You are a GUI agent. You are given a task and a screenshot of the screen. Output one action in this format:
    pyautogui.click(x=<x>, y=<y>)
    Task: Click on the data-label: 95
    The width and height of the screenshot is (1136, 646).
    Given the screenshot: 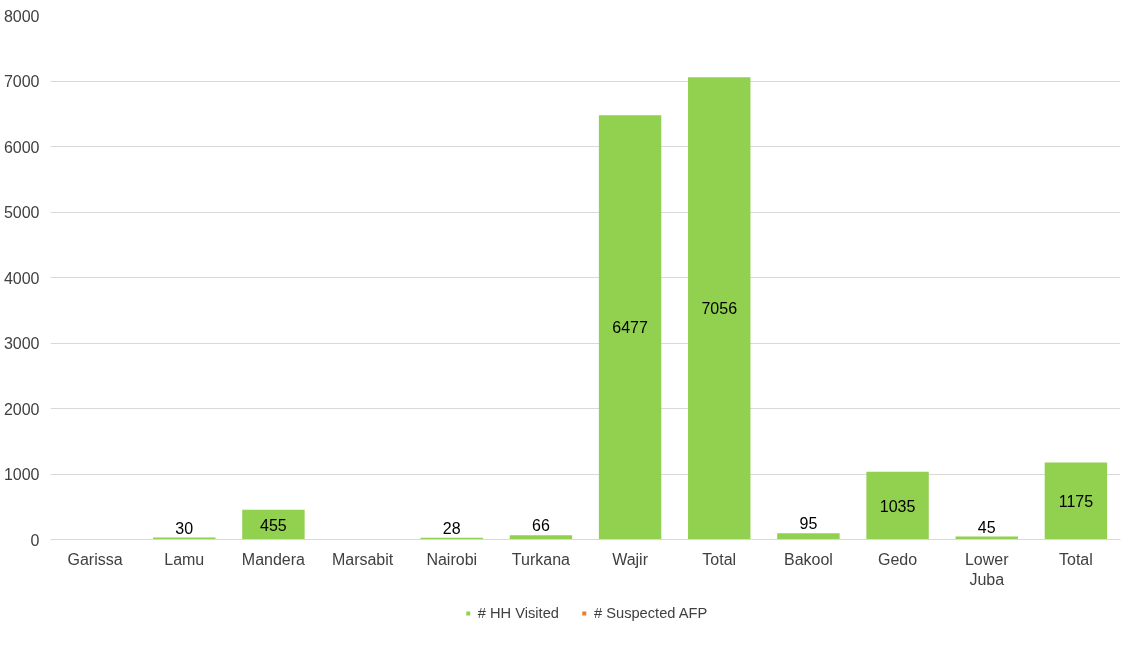 What is the action you would take?
    pyautogui.click(x=808, y=524)
    